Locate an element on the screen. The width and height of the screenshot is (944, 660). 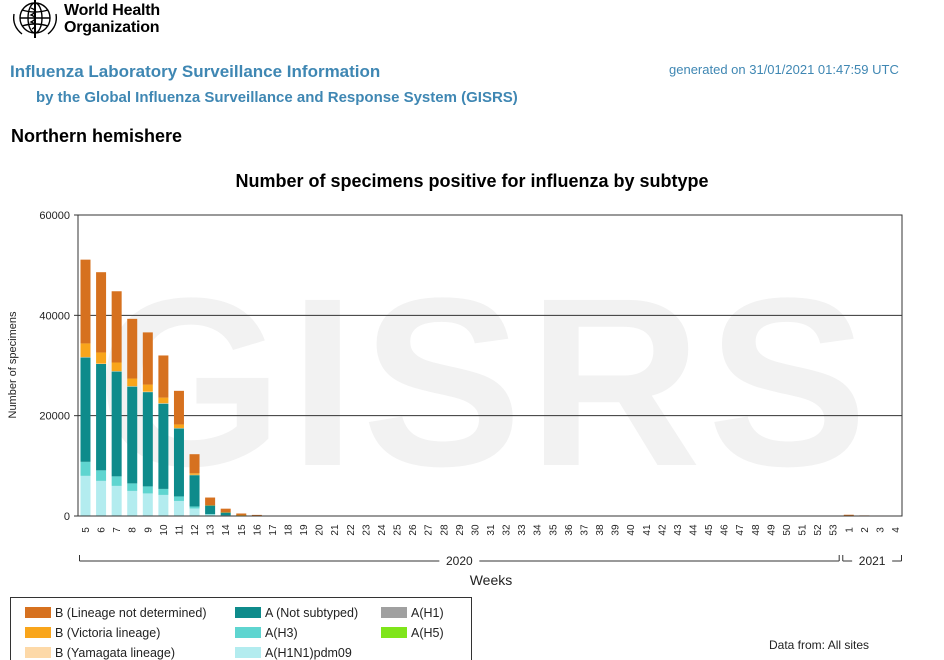
x-tick-label: 51 is located at coordinates (803, 530).